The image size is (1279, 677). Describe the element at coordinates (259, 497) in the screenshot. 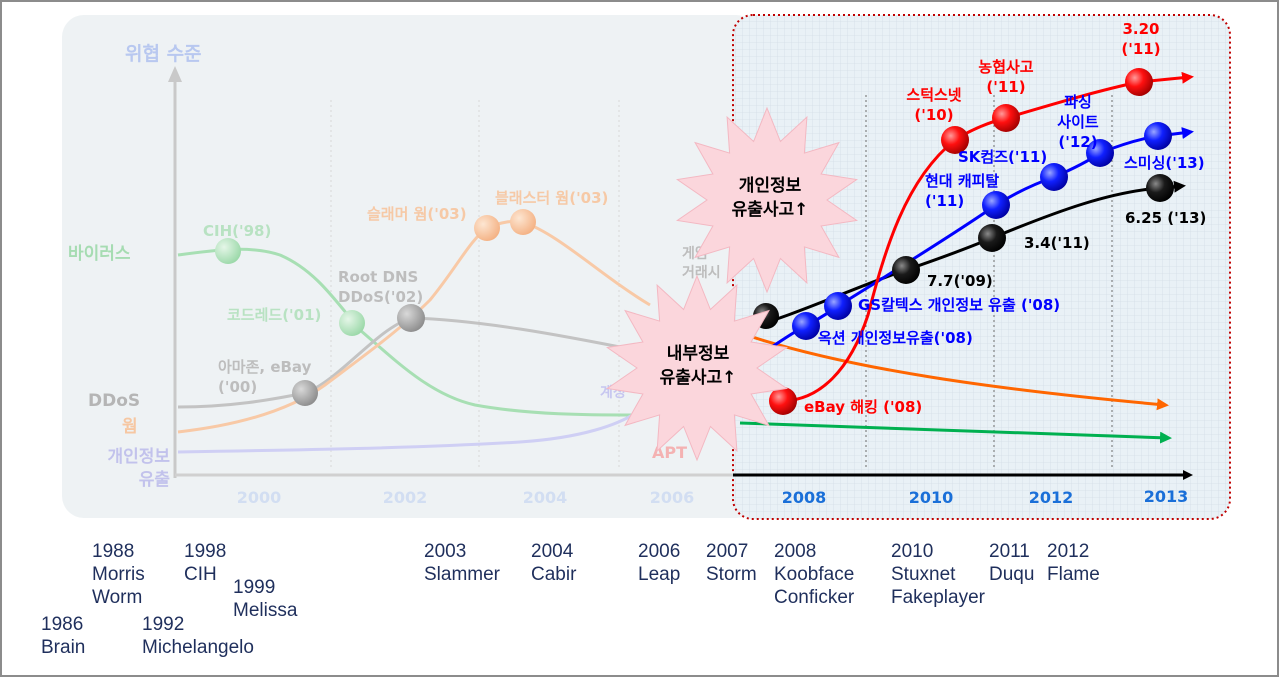

I see `x-tick-label: 2000` at that location.